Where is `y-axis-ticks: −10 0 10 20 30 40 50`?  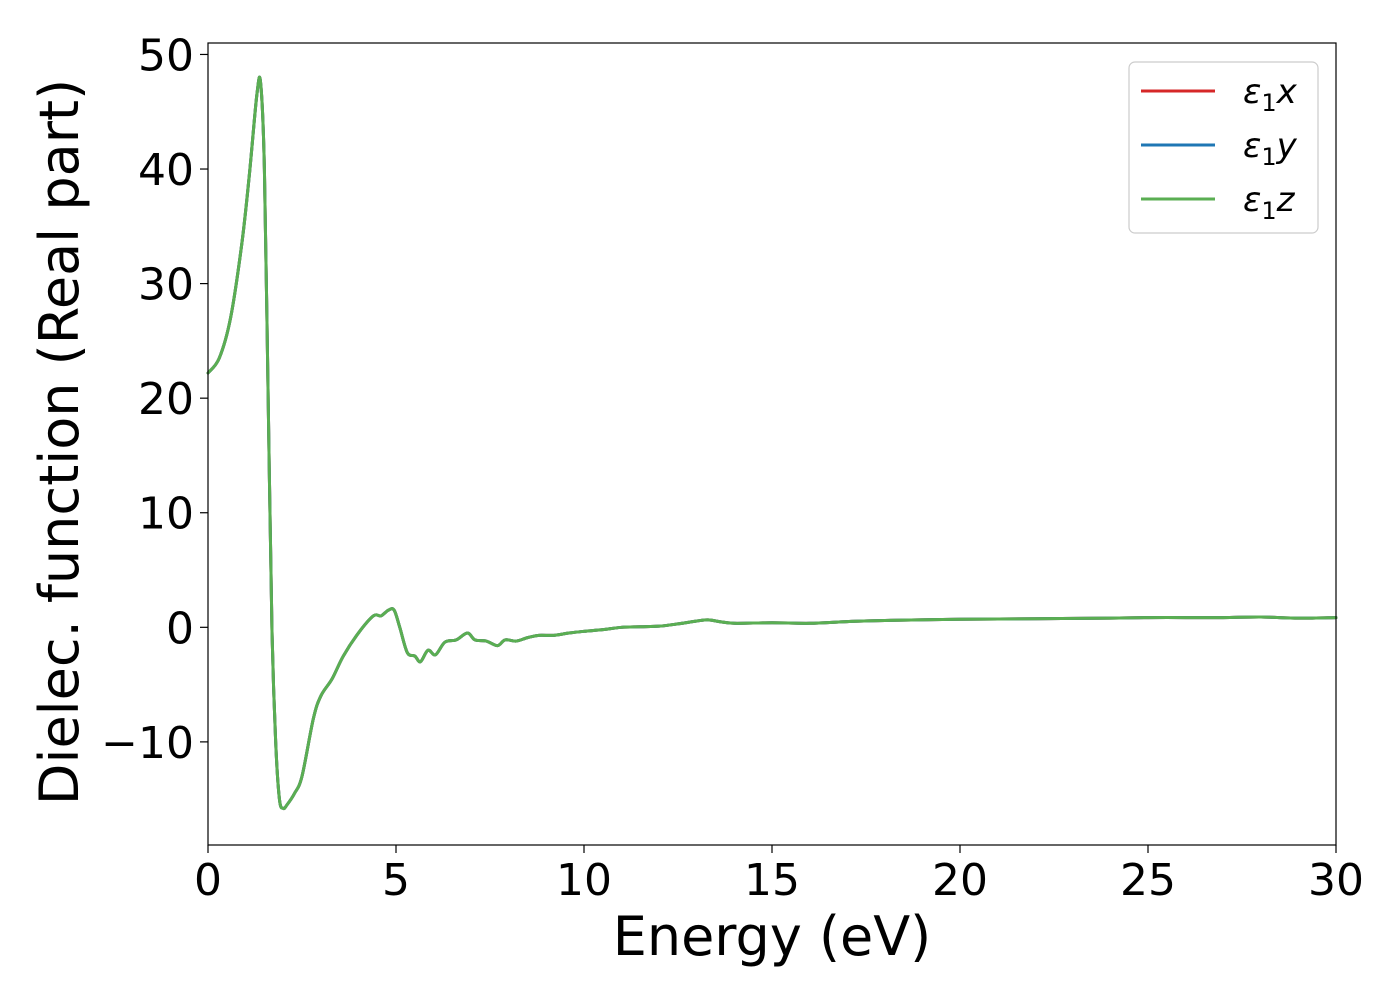
y-axis-ticks: −10 0 10 20 30 40 50 is located at coordinates (154, 399).